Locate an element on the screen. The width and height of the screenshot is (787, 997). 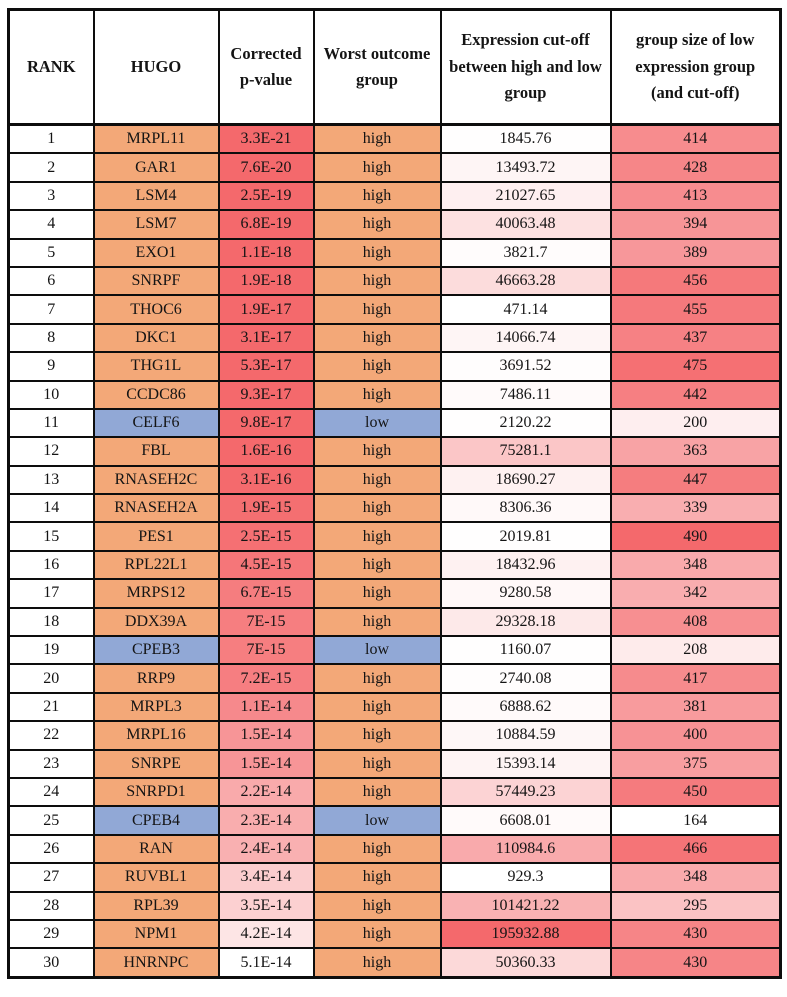
table-row: 22 MRPL16 1.5E-14 high 10884.59 400 is located at coordinates (394, 735).